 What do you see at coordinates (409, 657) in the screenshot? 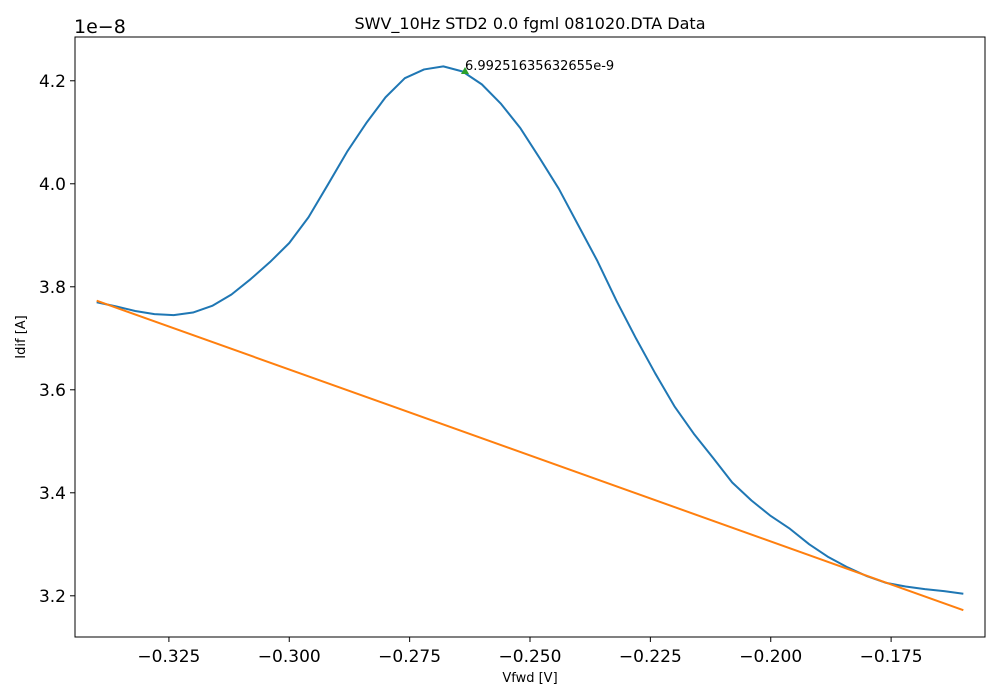
I see `x-tick-label: −0.275` at bounding box center [409, 657].